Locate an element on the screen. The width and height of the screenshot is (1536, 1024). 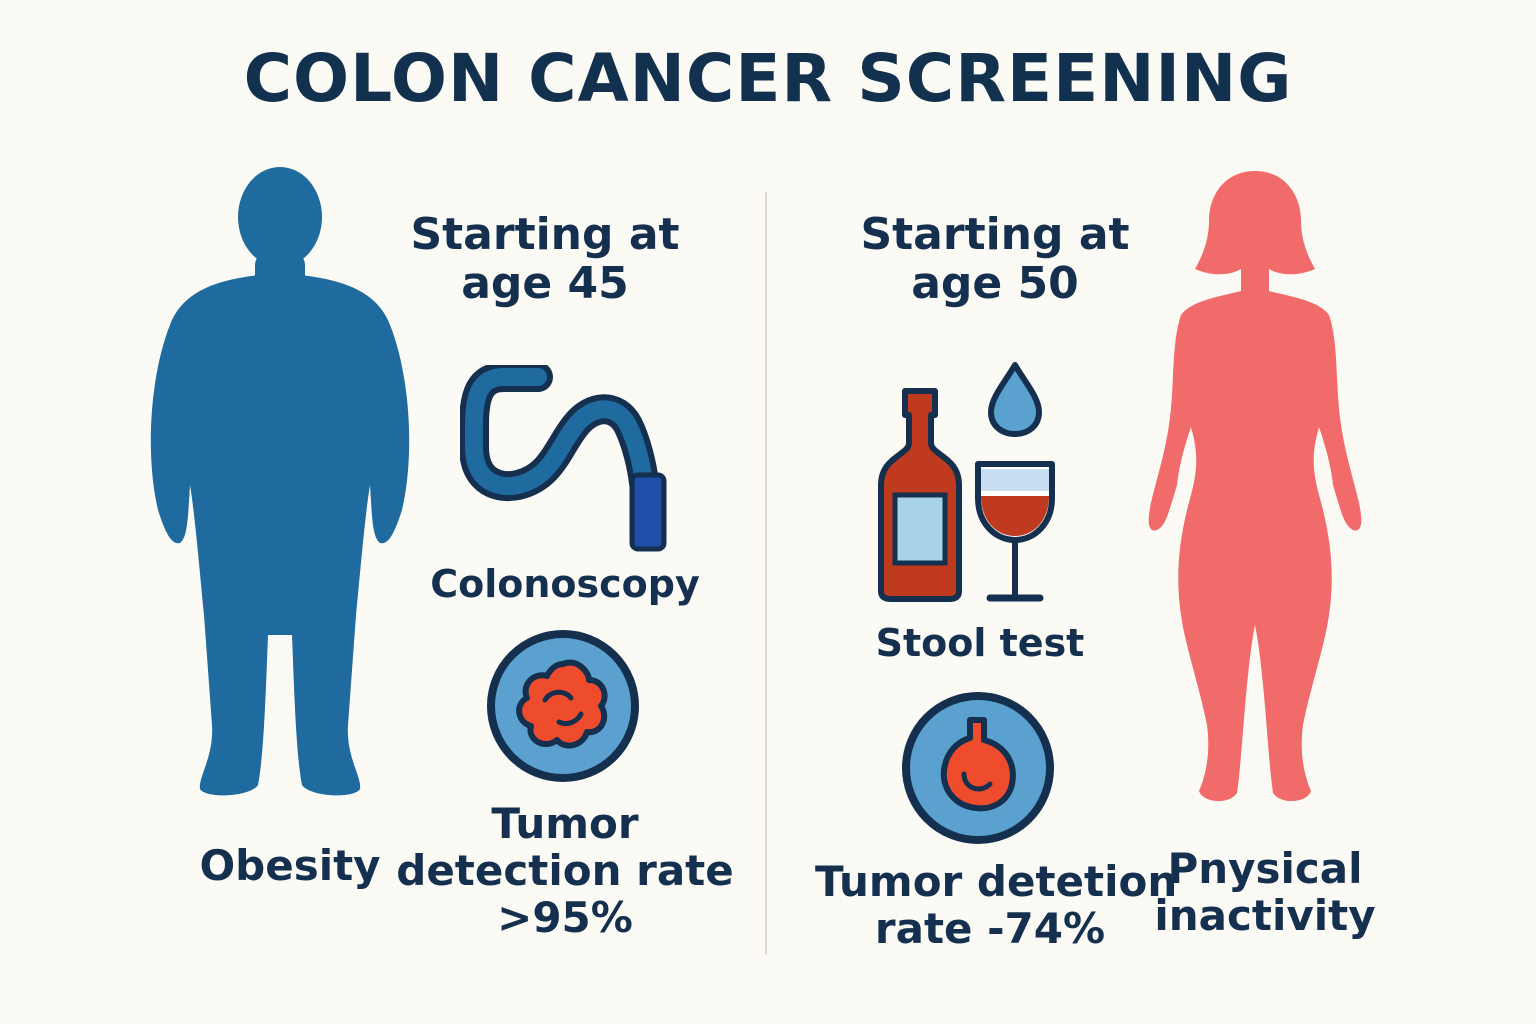
wine-bottle-icon is located at coordinates (920, 495).